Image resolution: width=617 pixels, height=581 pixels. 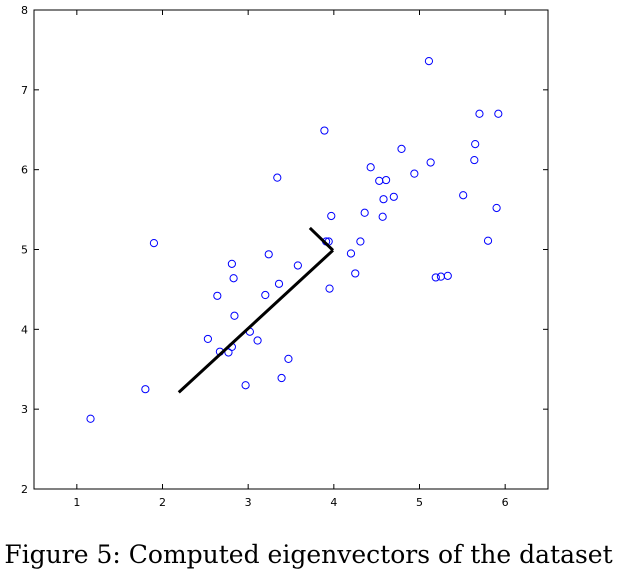 What do you see at coordinates (419, 502) in the screenshot?
I see `x-tick-label: 5` at bounding box center [419, 502].